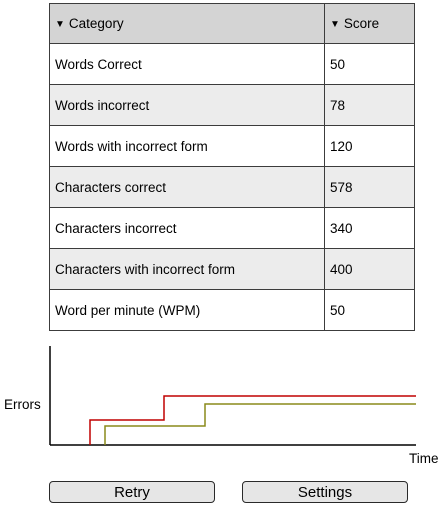 The height and width of the screenshot is (511, 444). What do you see at coordinates (187, 187) in the screenshot?
I see `category-cell: Characters correct` at bounding box center [187, 187].